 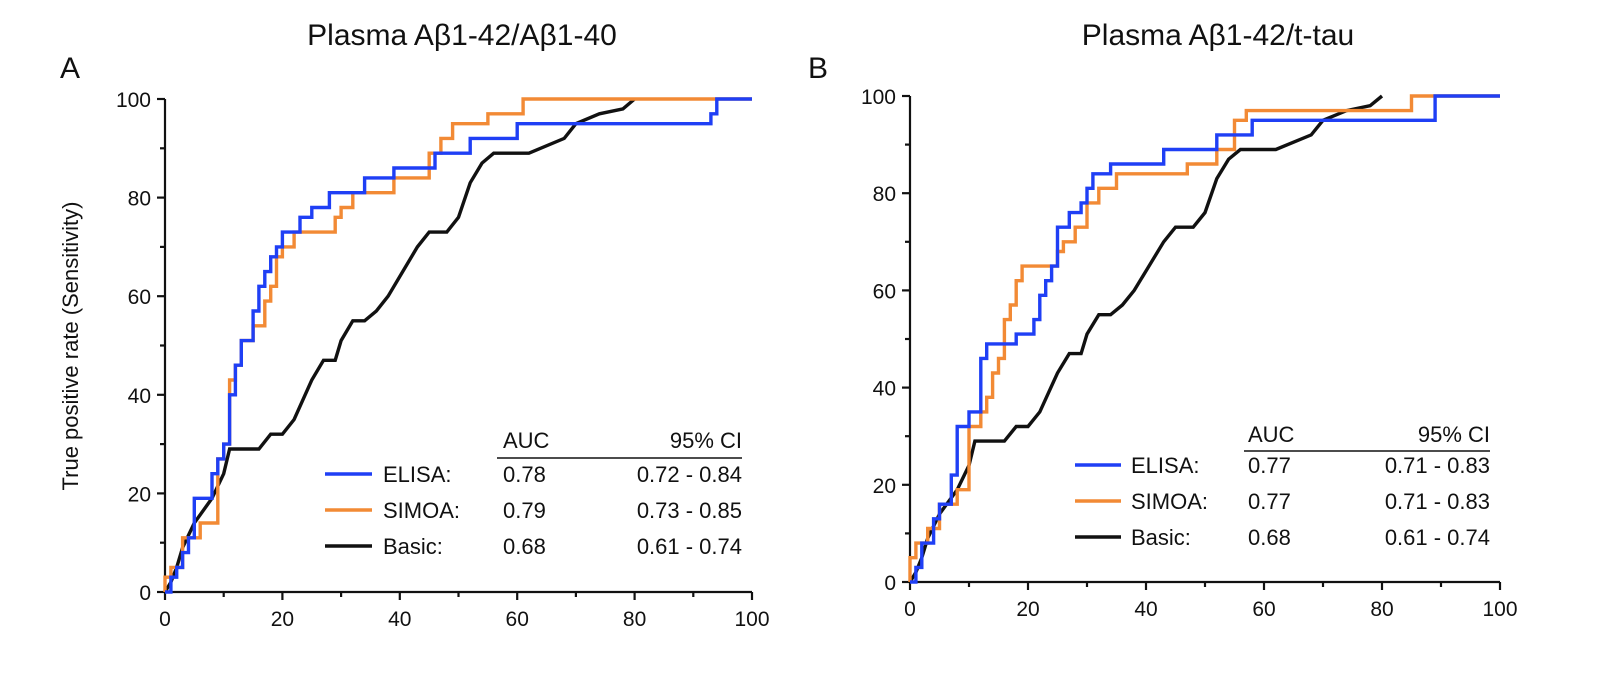 I want to click on chart-title: Plasma Aβ1-42/Aβ1-40, so click(x=462, y=35).